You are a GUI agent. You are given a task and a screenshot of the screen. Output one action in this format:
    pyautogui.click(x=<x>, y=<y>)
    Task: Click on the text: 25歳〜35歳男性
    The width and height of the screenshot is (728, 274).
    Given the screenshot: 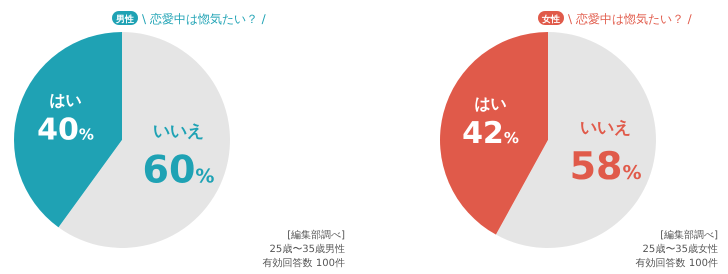 What is the action you would take?
    pyautogui.click(x=307, y=249)
    